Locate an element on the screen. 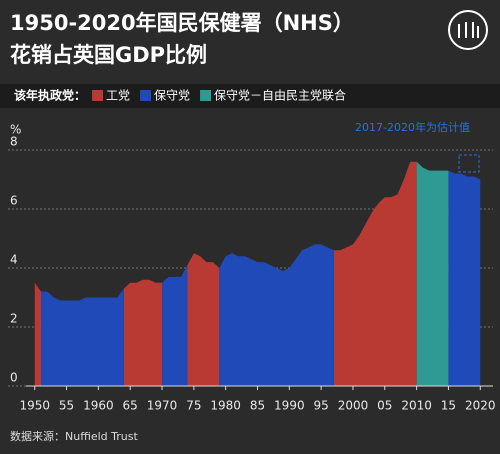  y-tick-label: 8 is located at coordinates (14, 142).